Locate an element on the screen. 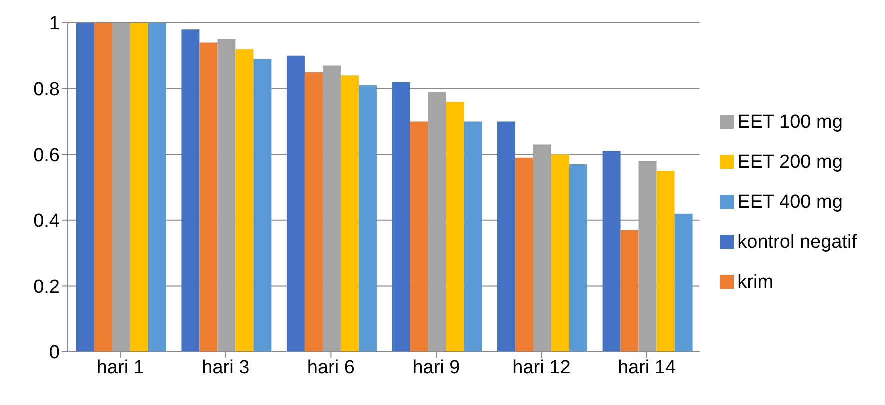 The width and height of the screenshot is (885, 405). y-tick-label: 0.8 is located at coordinates (47, 90).